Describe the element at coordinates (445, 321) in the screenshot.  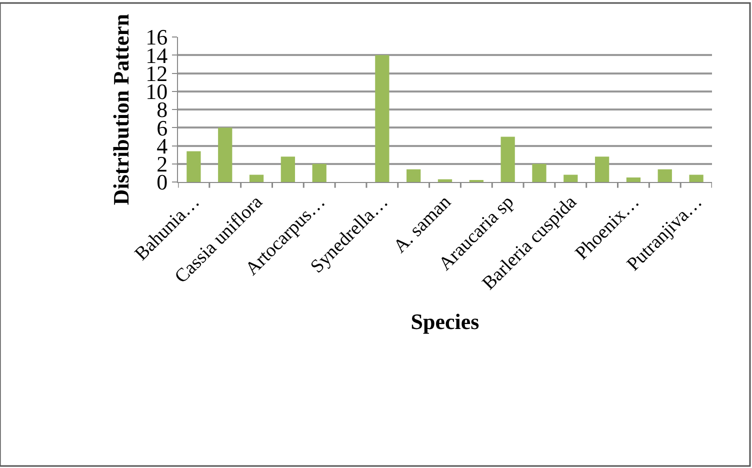
I see `x-axis-title: Species` at that location.